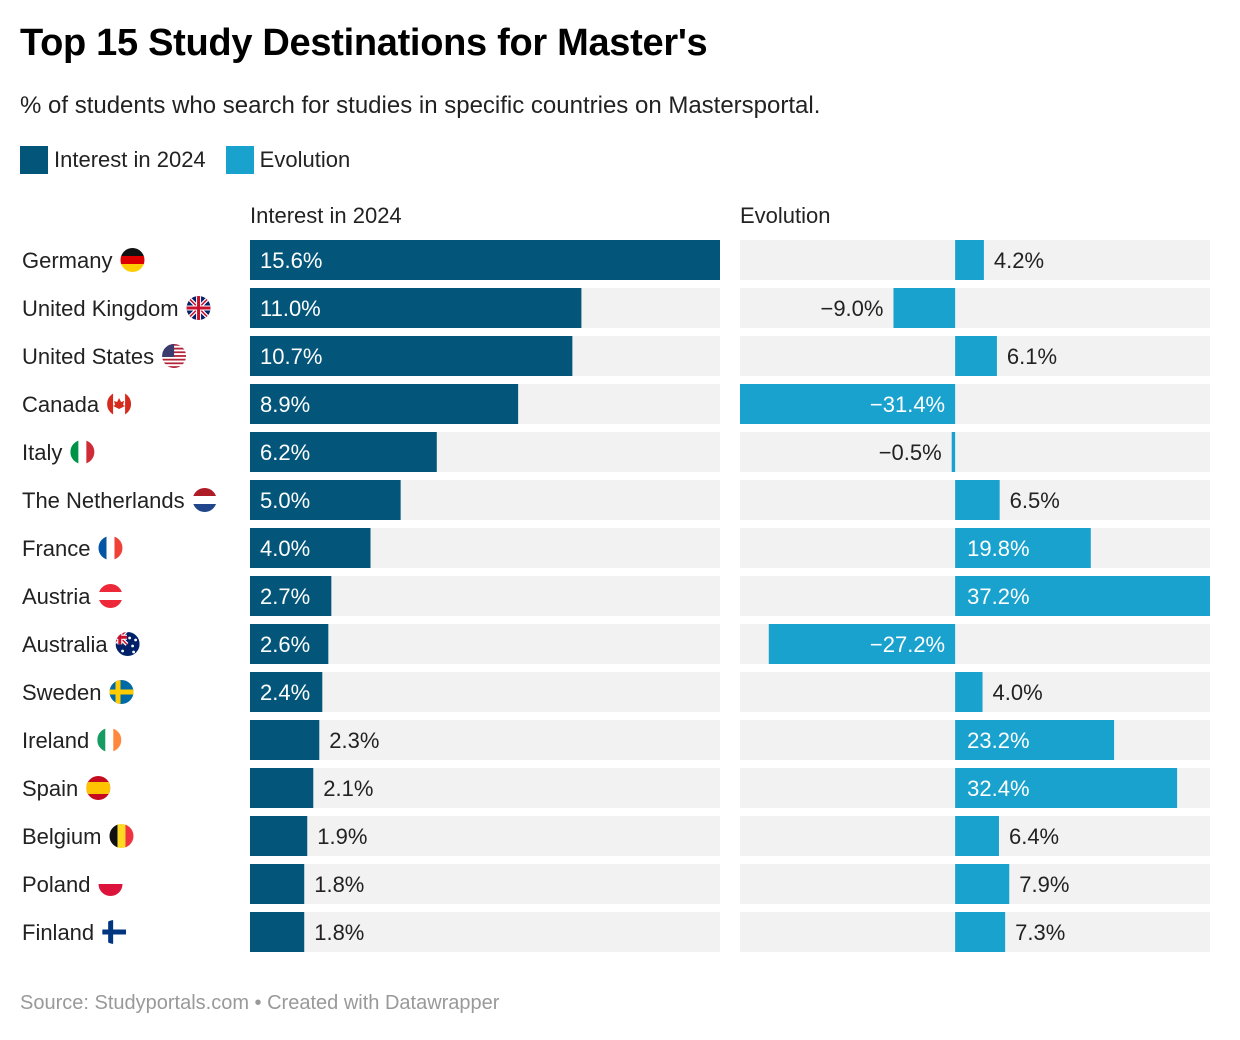  Describe the element at coordinates (285, 500) in the screenshot. I see `interest-value-label: 5.0%` at that location.